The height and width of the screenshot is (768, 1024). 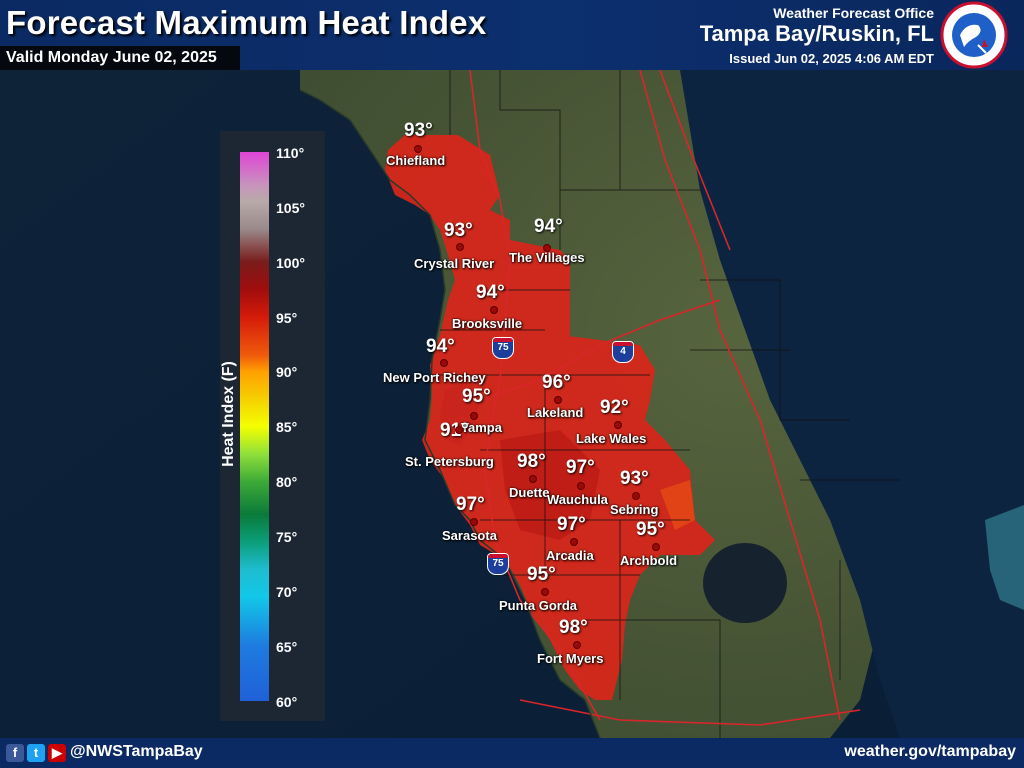 What do you see at coordinates (136, 751) in the screenshot?
I see `social-handle: @NWSTampaBay` at bounding box center [136, 751].